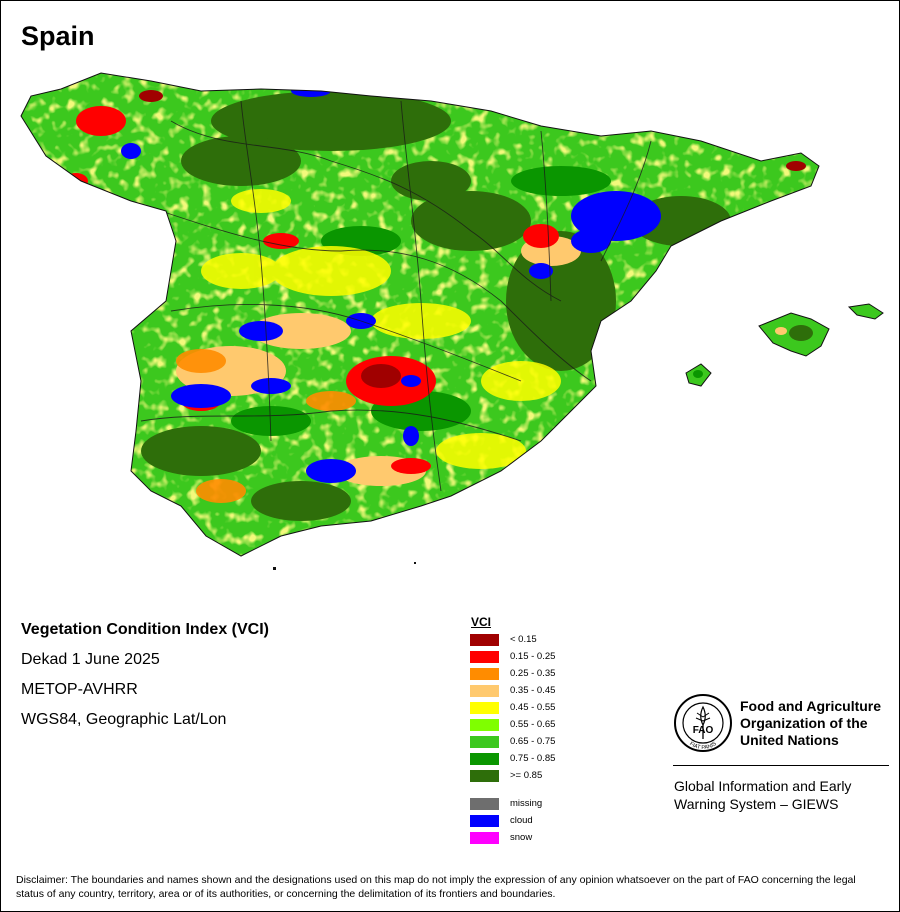 The height and width of the screenshot is (912, 900). I want to click on legend-item: 0.45 - 0.55, so click(530, 707).